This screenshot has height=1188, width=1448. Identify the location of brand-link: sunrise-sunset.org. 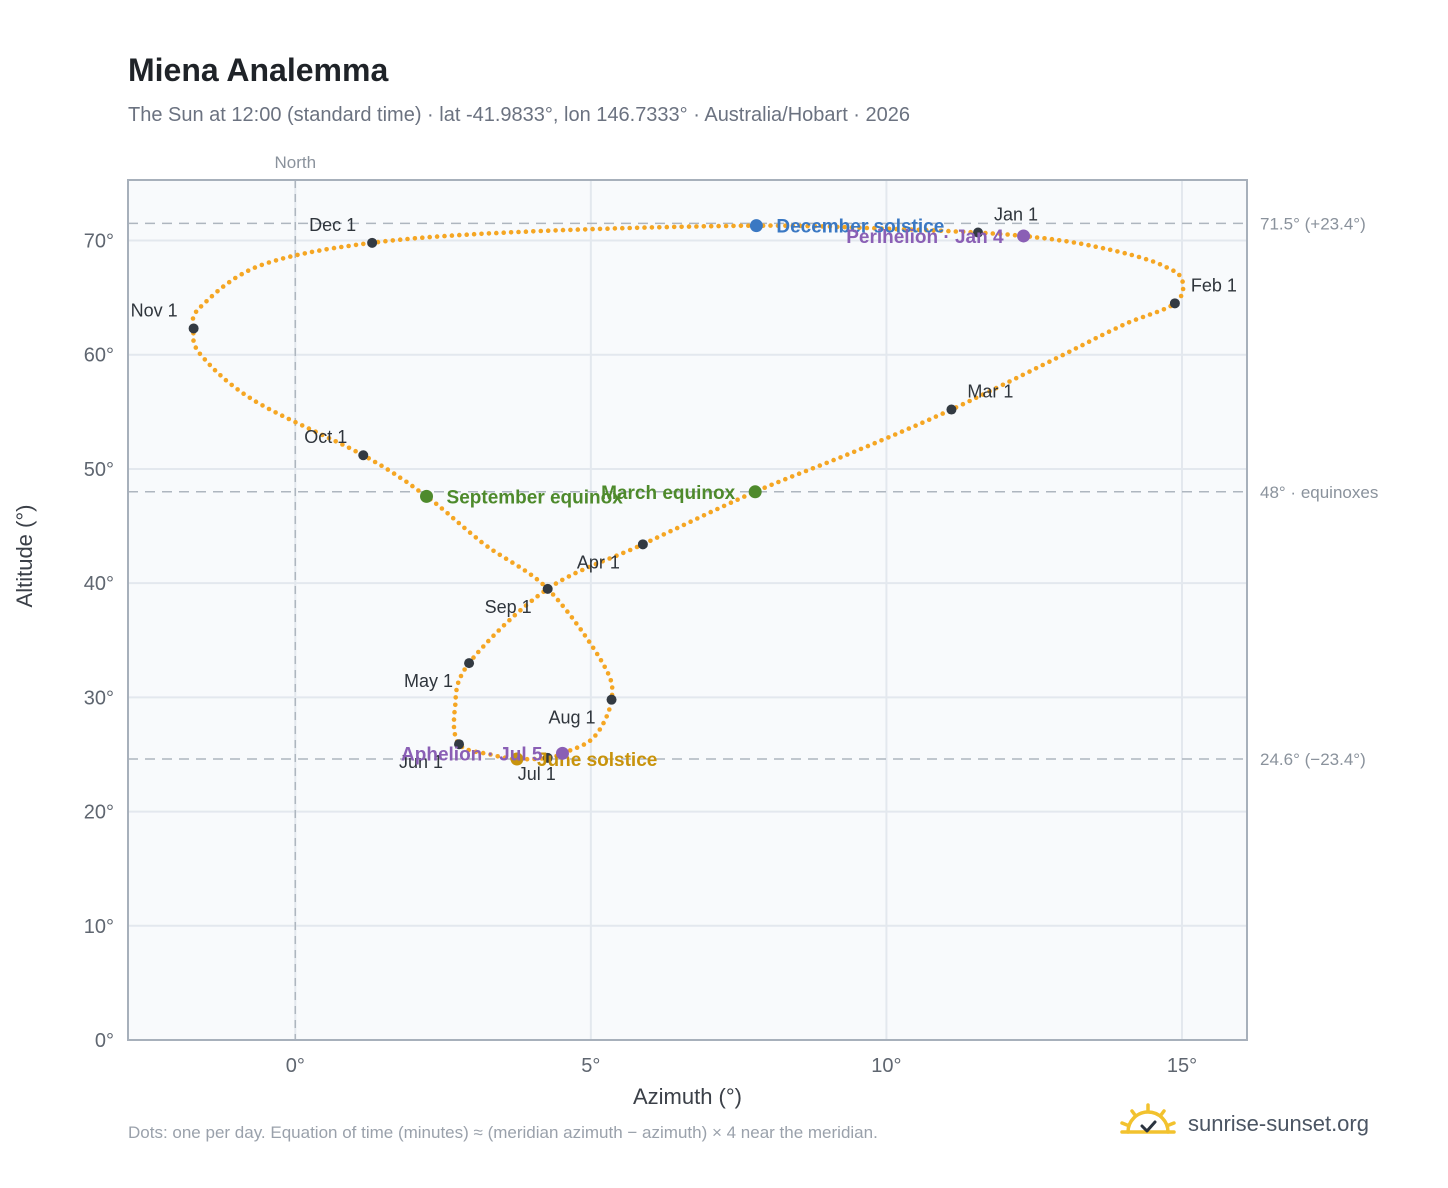
(1244, 1124).